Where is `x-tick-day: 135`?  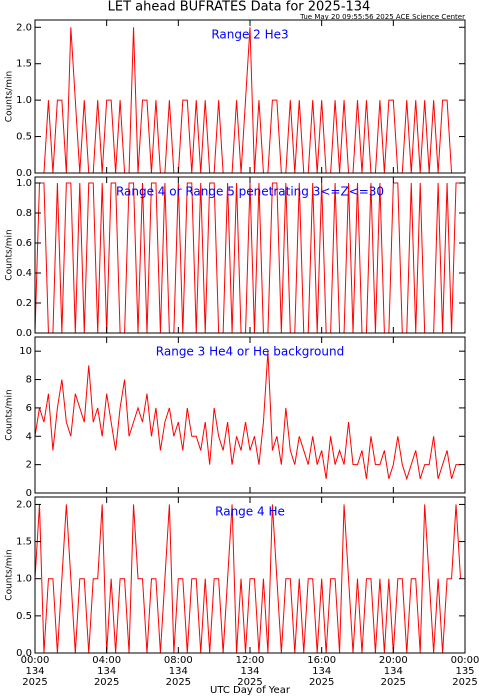
x-tick-day: 135 is located at coordinates (464, 671).